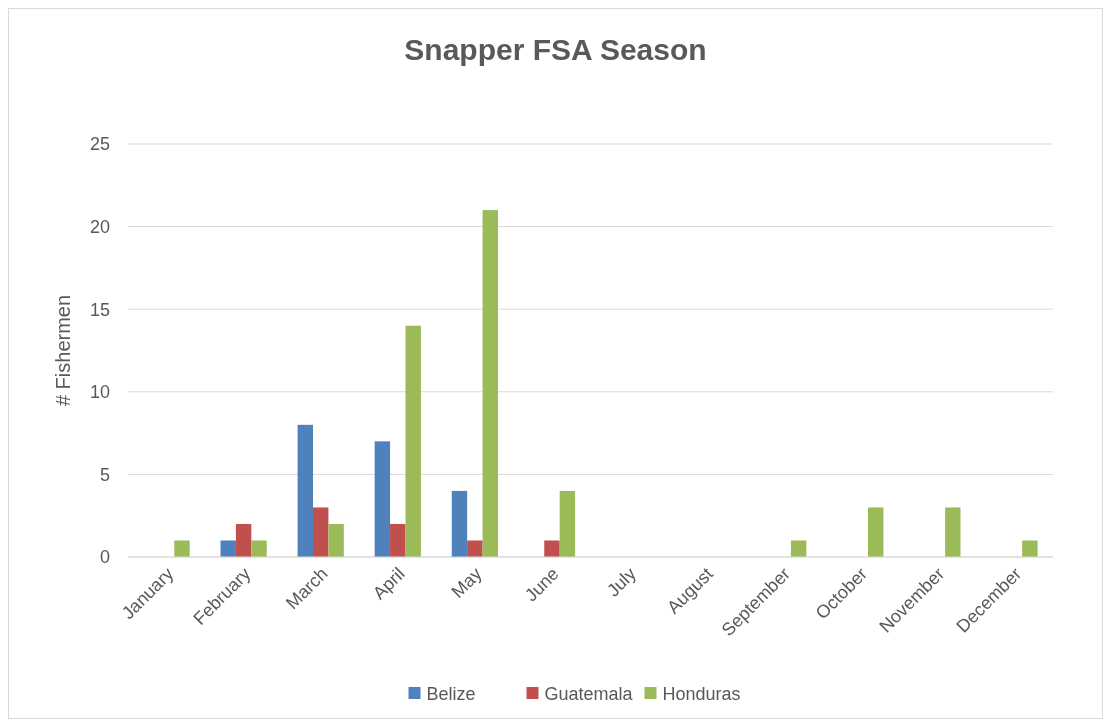 The image size is (1103, 719). I want to click on y-tick-label: 20, so click(99, 226).